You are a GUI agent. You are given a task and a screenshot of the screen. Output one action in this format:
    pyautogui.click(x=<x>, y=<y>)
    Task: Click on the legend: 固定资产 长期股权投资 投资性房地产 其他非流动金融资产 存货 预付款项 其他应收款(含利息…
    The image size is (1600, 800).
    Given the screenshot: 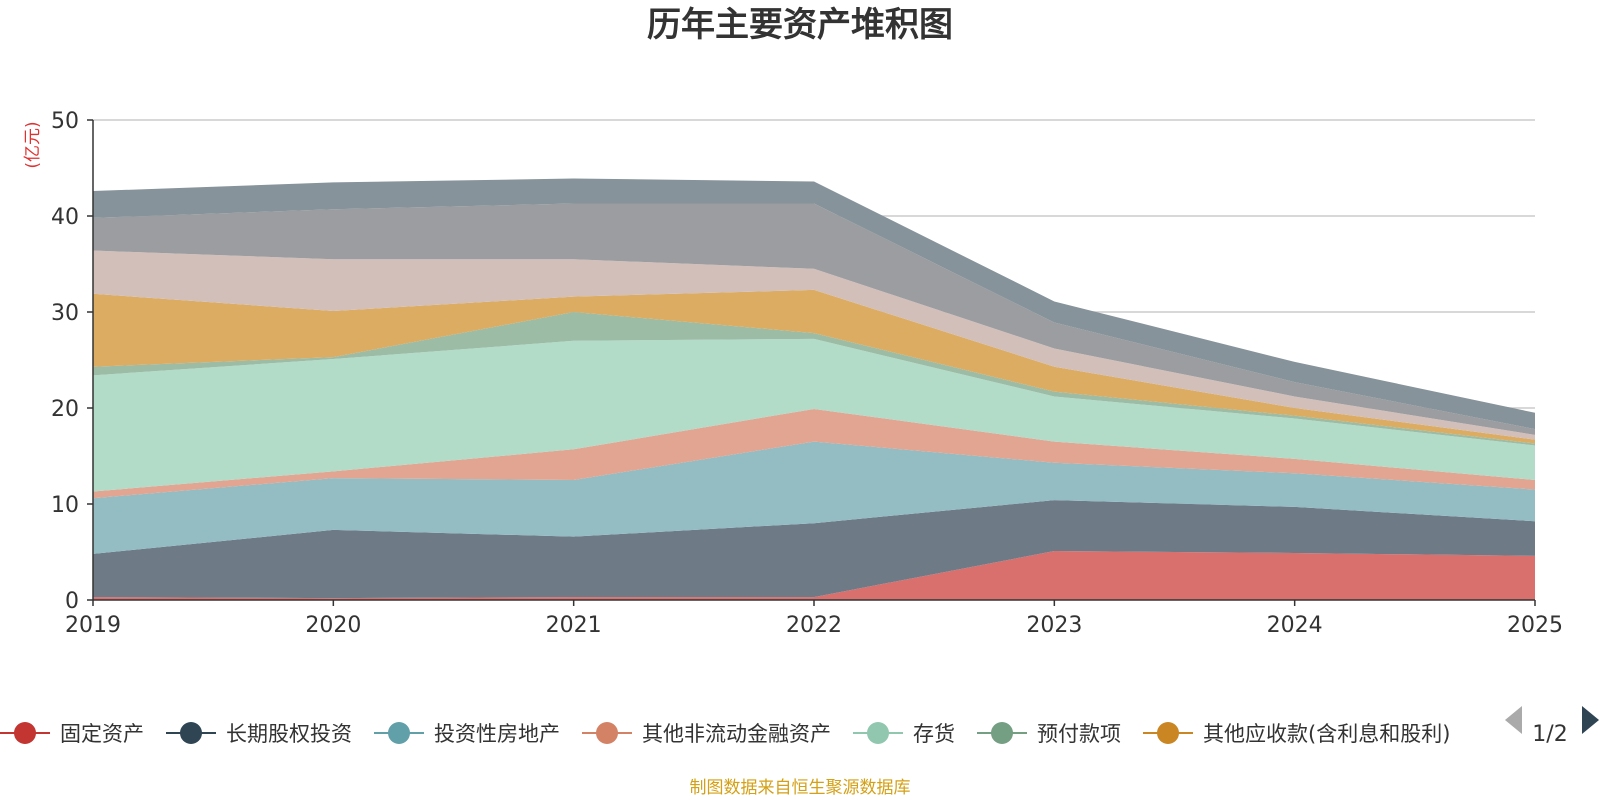 What is the action you would take?
    pyautogui.click(x=725, y=734)
    